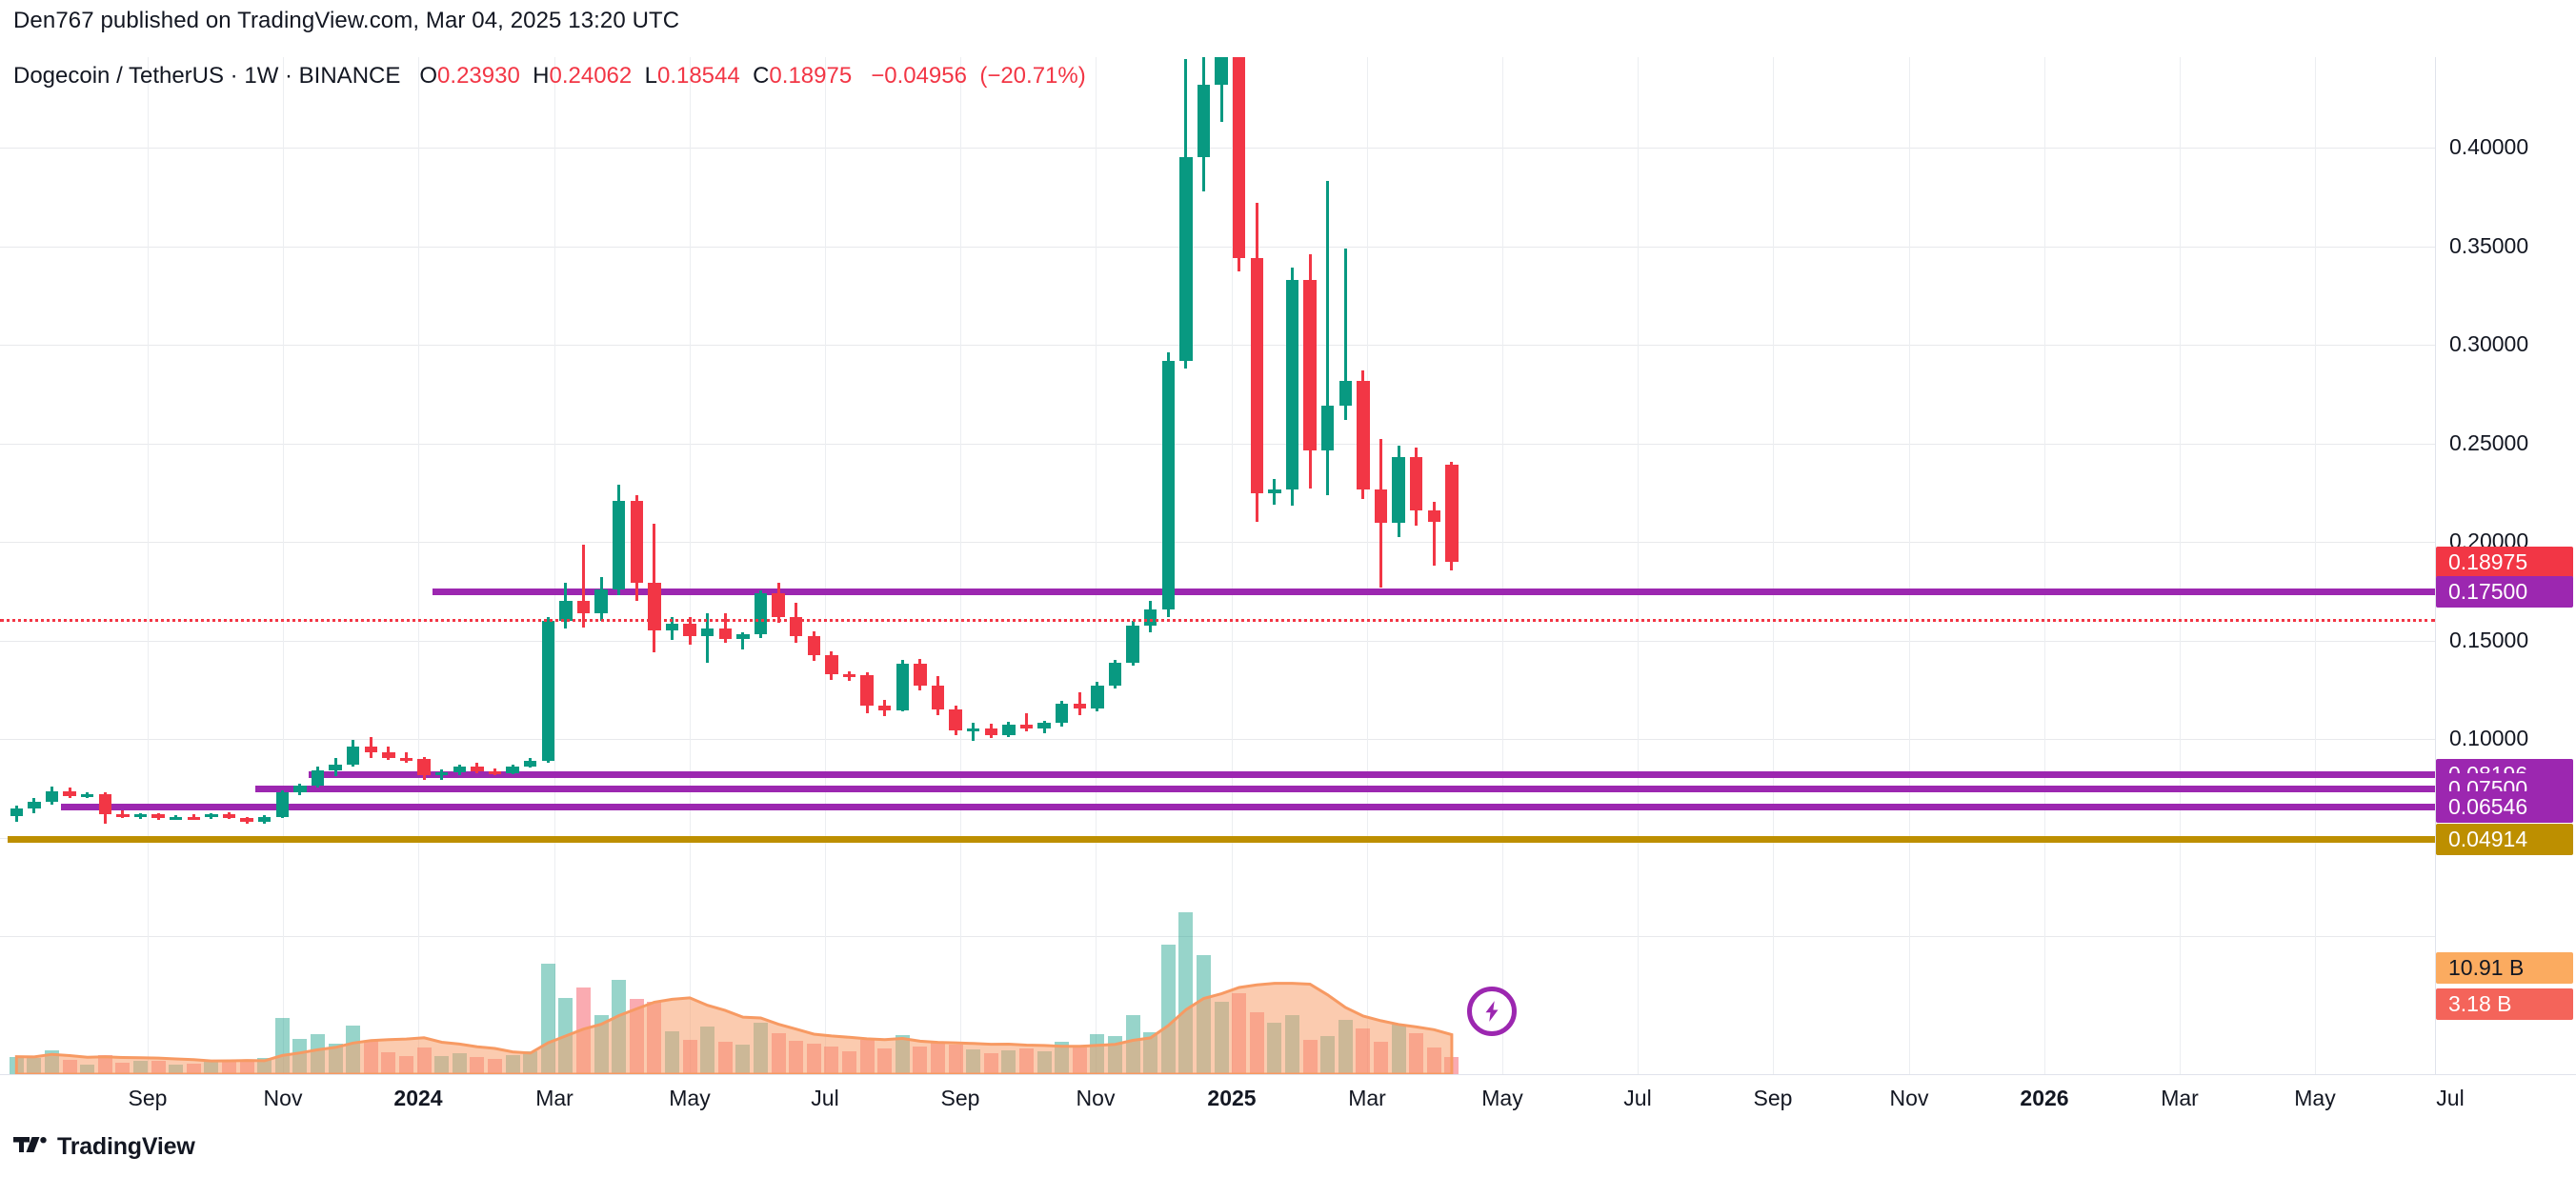 This screenshot has width=2576, height=1177. I want to click on replay-bolt-icon, so click(1492, 1011).